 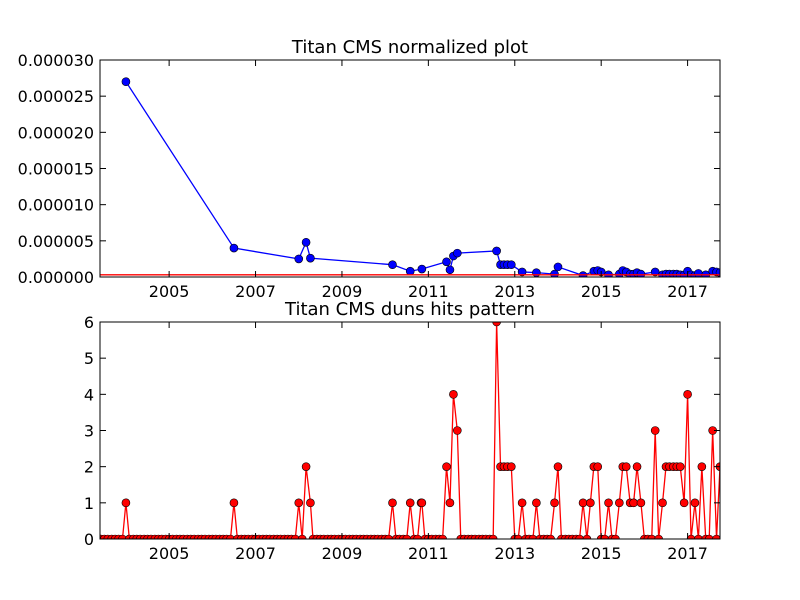 I want to click on normalized-y-tick-label: 0.000005, so click(x=56, y=241).